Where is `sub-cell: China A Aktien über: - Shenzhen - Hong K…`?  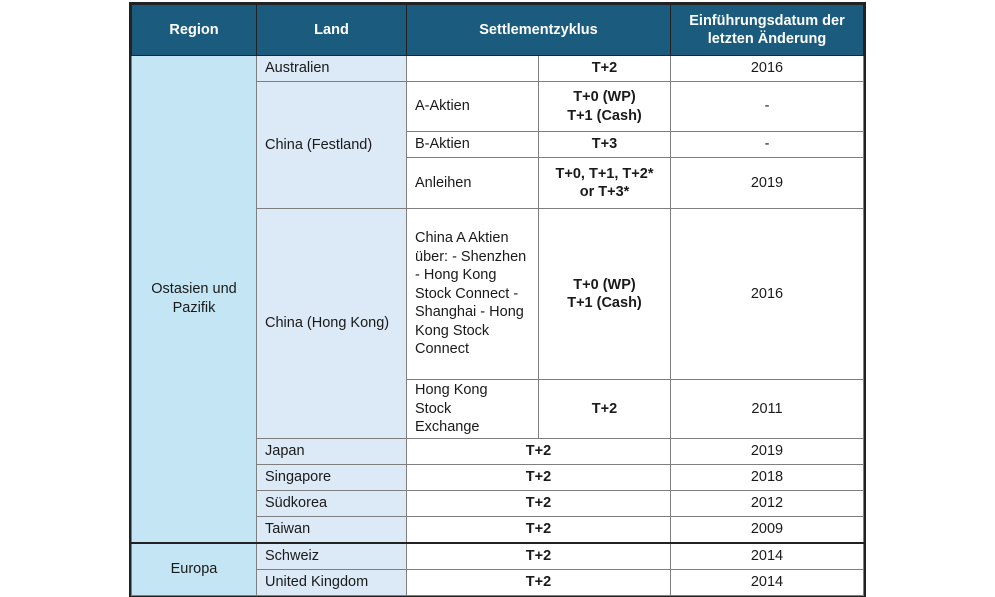 sub-cell: China A Aktien über: - Shenzhen - Hong K… is located at coordinates (472, 294).